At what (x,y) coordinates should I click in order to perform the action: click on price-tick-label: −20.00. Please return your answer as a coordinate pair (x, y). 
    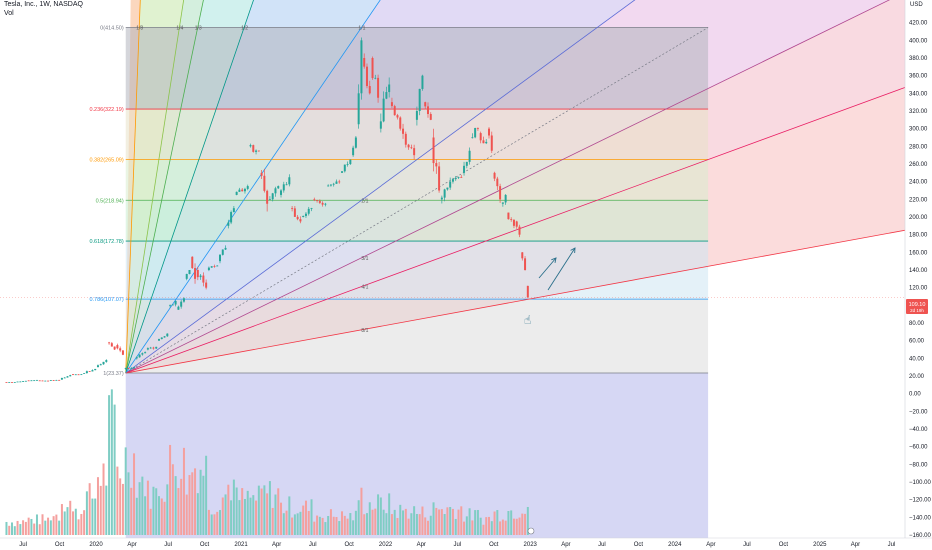
    Looking at the image, I should click on (918, 412).